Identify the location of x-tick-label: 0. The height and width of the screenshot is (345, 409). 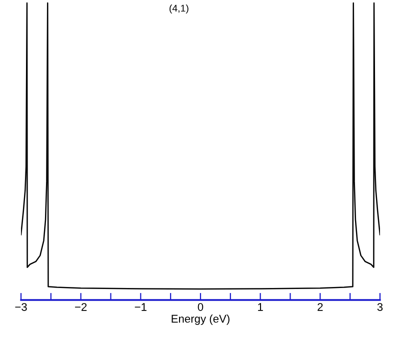
(201, 307).